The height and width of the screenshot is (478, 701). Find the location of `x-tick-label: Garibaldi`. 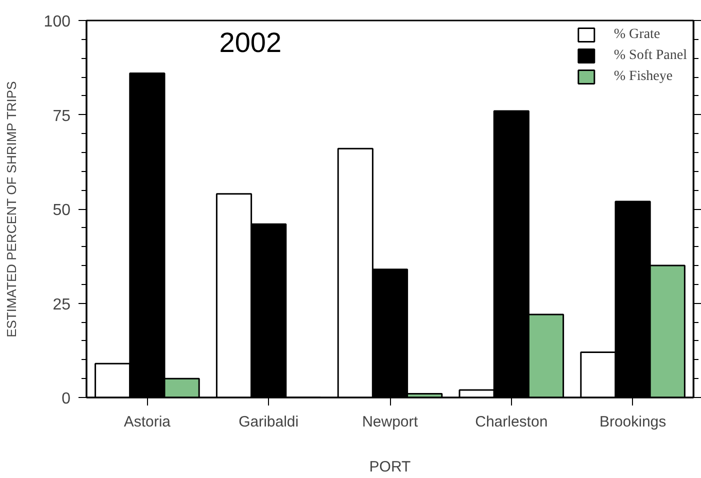

x-tick-label: Garibaldi is located at coordinates (268, 422).